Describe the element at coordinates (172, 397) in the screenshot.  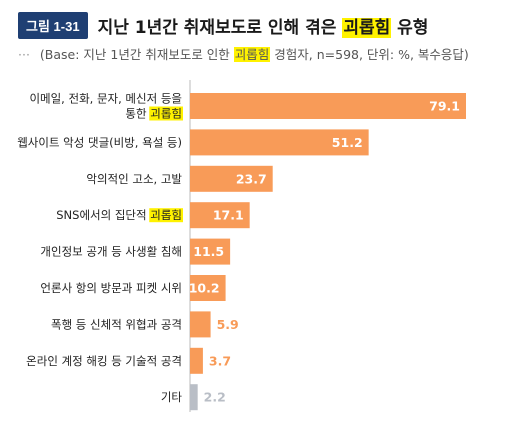
I see `category-label-8-line-0: 기타` at that location.